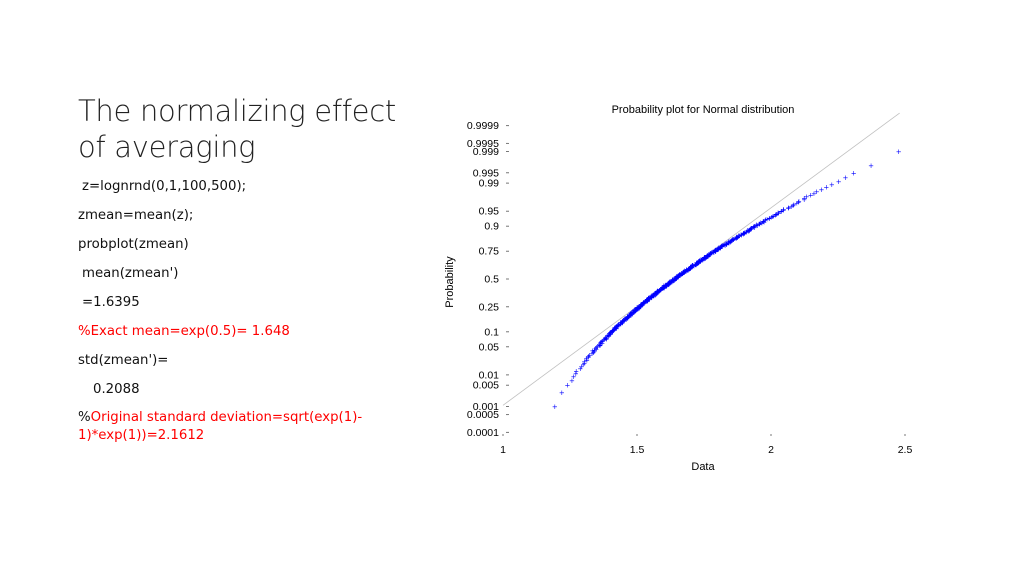  I want to click on y-tick-label: 0.0001, so click(483, 433).